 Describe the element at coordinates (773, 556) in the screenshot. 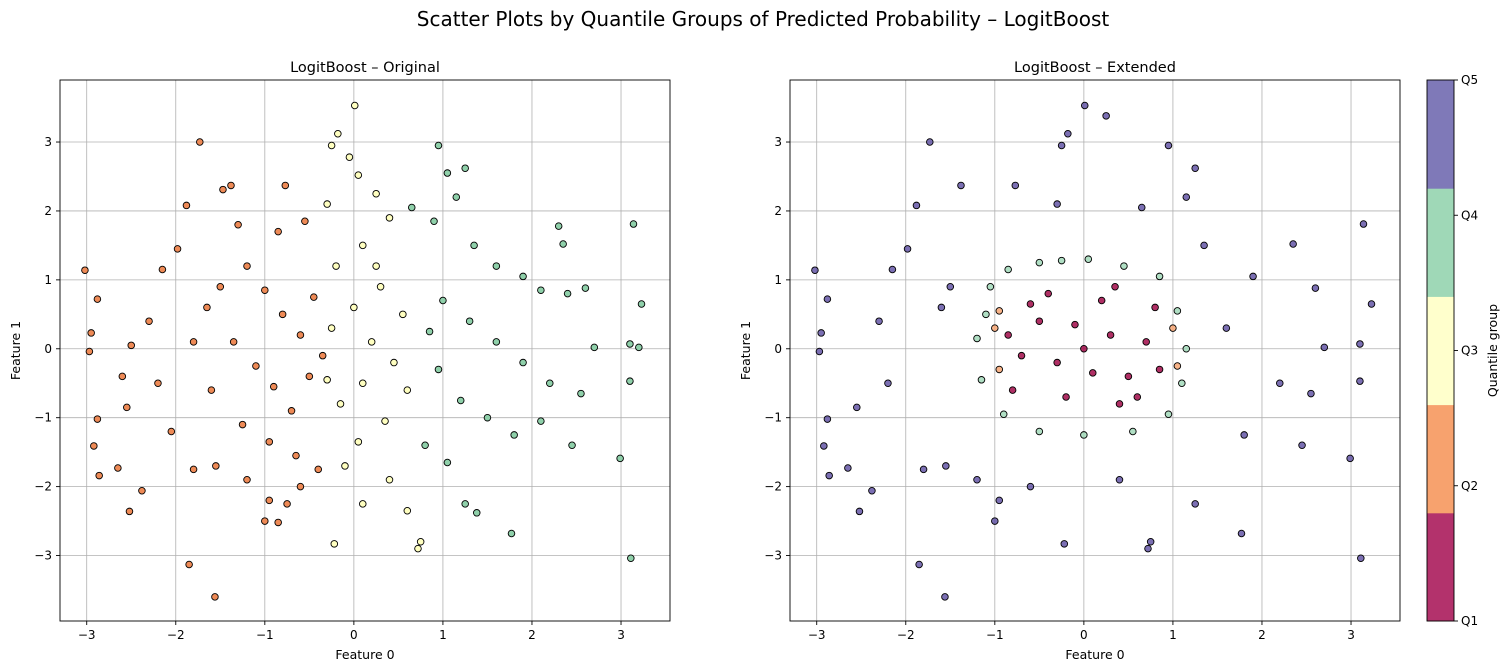

I see `y-tick-label: −3` at that location.